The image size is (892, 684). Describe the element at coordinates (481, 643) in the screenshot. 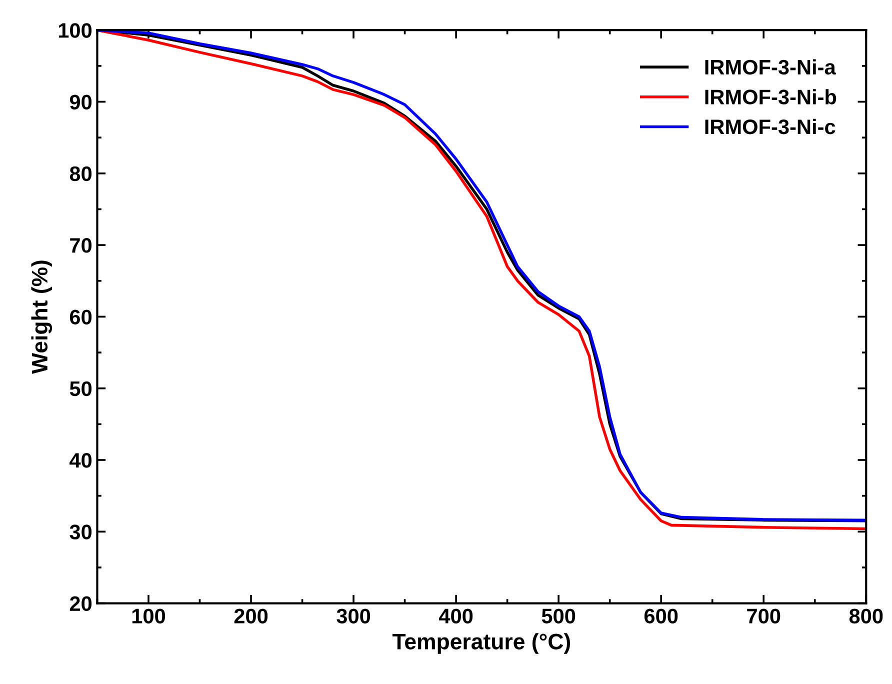

I see `x-axis-title: Temperature (°C)` at that location.